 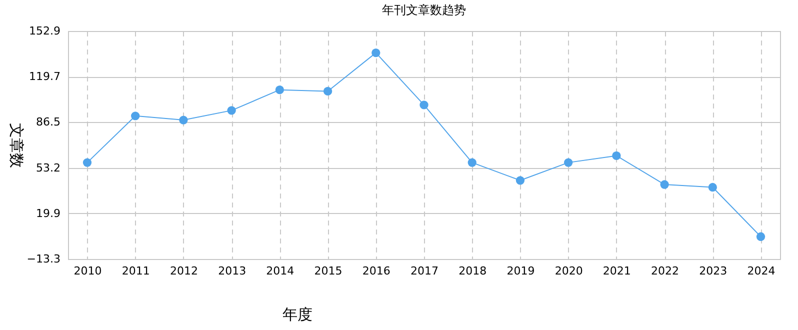 What do you see at coordinates (17, 145) in the screenshot?
I see `y-axis-title: 文章数` at bounding box center [17, 145].